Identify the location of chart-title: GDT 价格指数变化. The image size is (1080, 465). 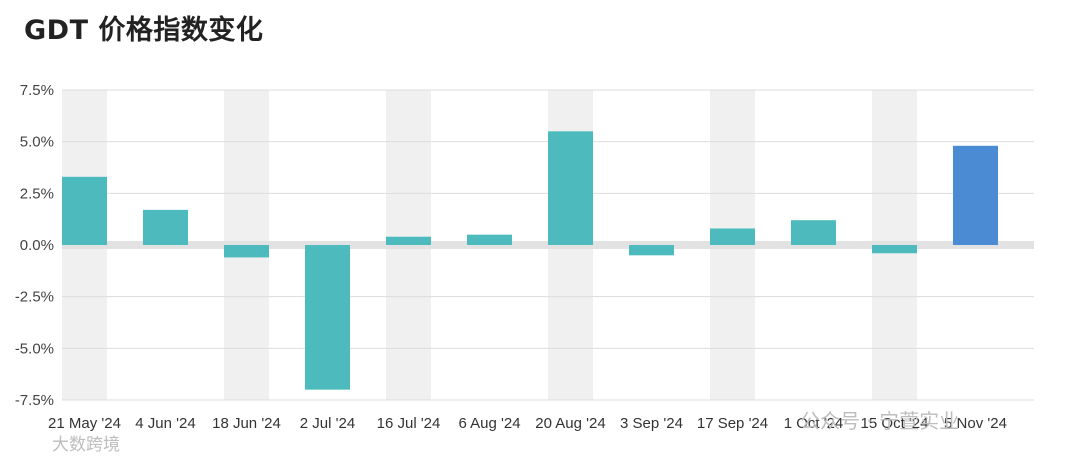
(144, 30).